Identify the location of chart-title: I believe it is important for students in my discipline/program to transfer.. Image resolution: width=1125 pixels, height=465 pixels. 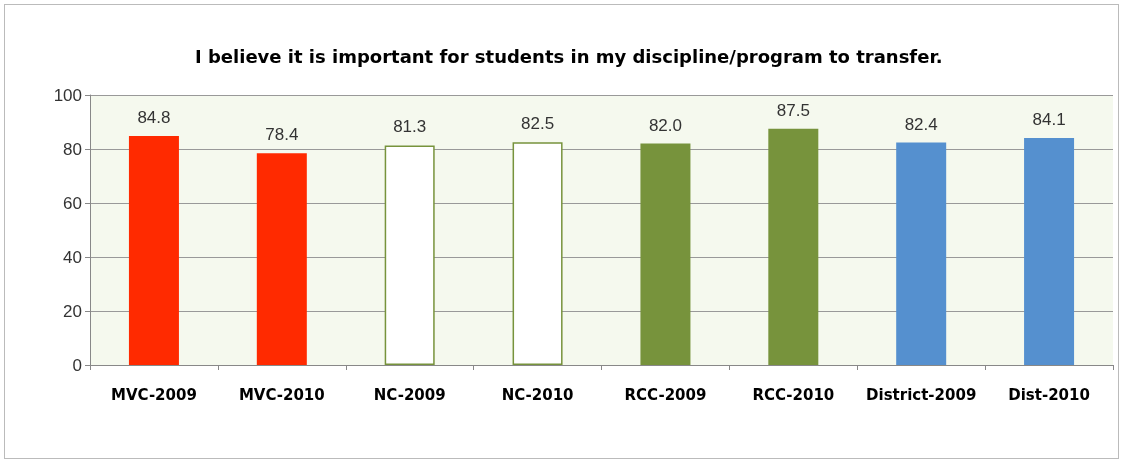
(569, 56).